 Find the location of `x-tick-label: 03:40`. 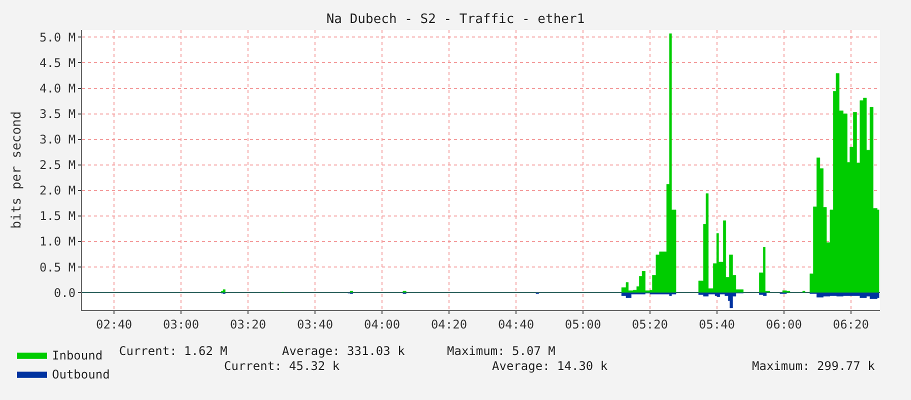

x-tick-label: 03:40 is located at coordinates (315, 324).